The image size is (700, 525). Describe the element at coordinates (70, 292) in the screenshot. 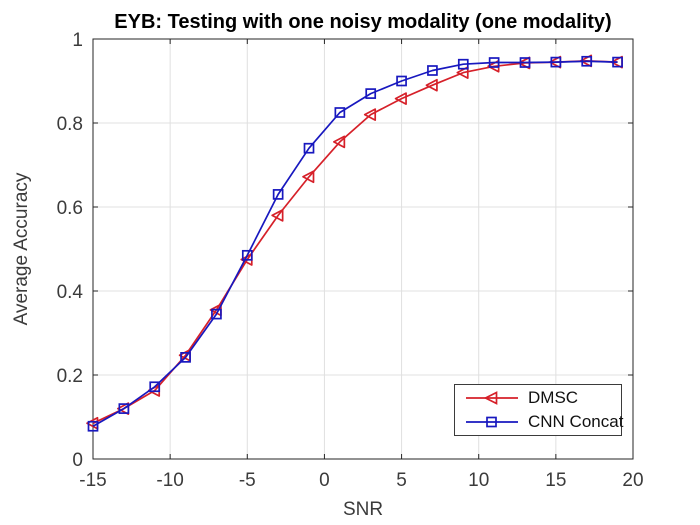

I see `y-tick-label: 0.4` at that location.